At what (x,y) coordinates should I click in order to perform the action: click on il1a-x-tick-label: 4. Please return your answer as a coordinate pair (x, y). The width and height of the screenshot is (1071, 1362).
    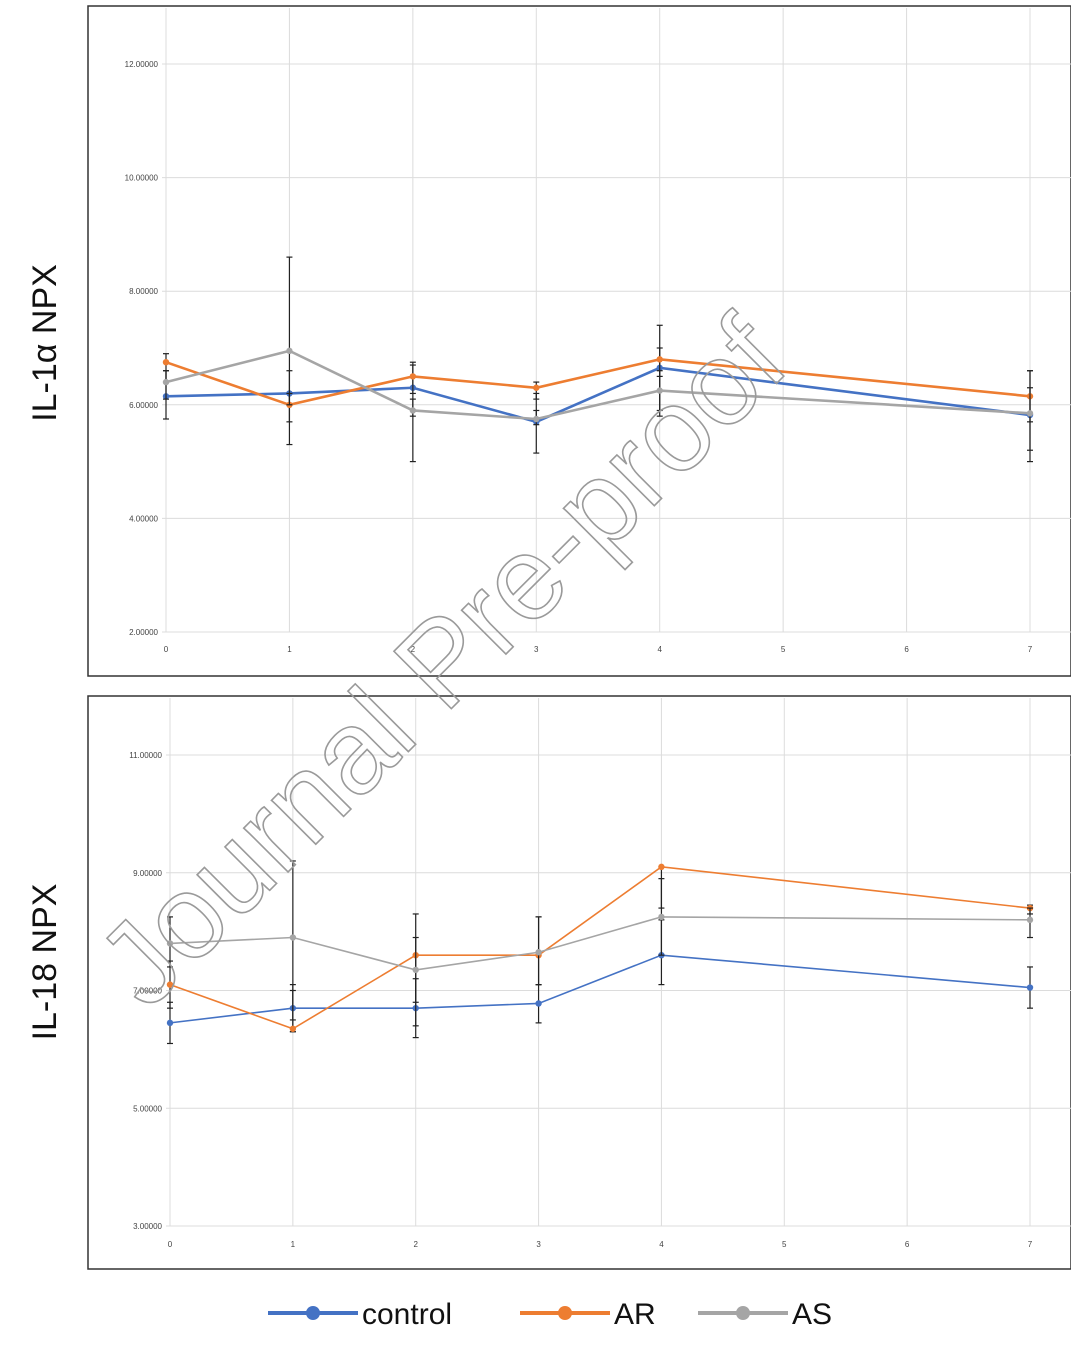
    Looking at the image, I should click on (659, 649).